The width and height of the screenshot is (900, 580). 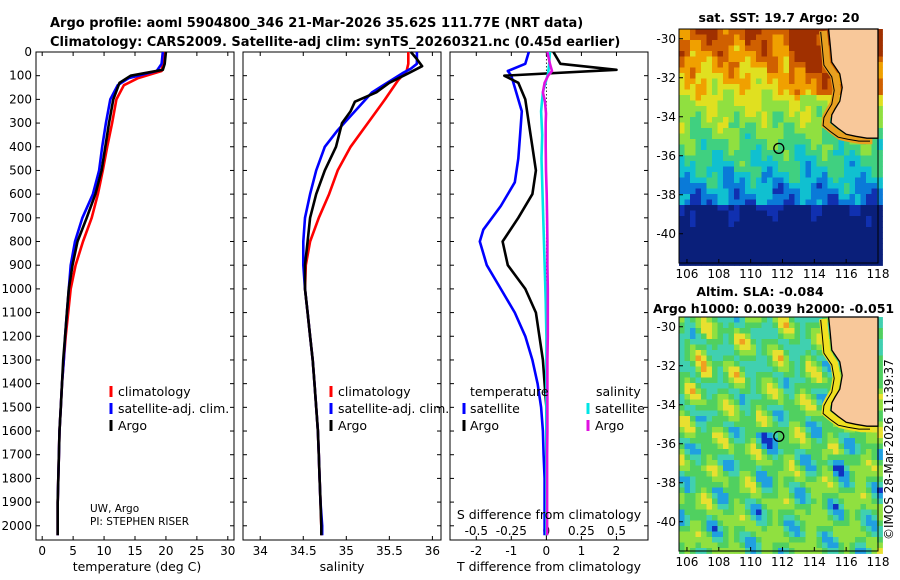 What do you see at coordinates (666, 117) in the screenshot?
I see `y-tick-label: -34` at bounding box center [666, 117].